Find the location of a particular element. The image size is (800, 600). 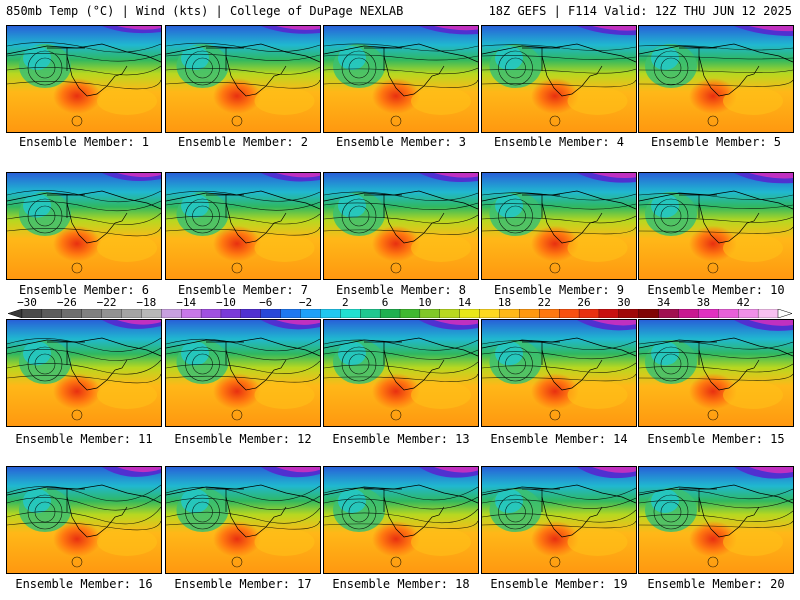

ensemble-member-19-label: Ensemble Member: 19 is located at coordinates (559, 584).